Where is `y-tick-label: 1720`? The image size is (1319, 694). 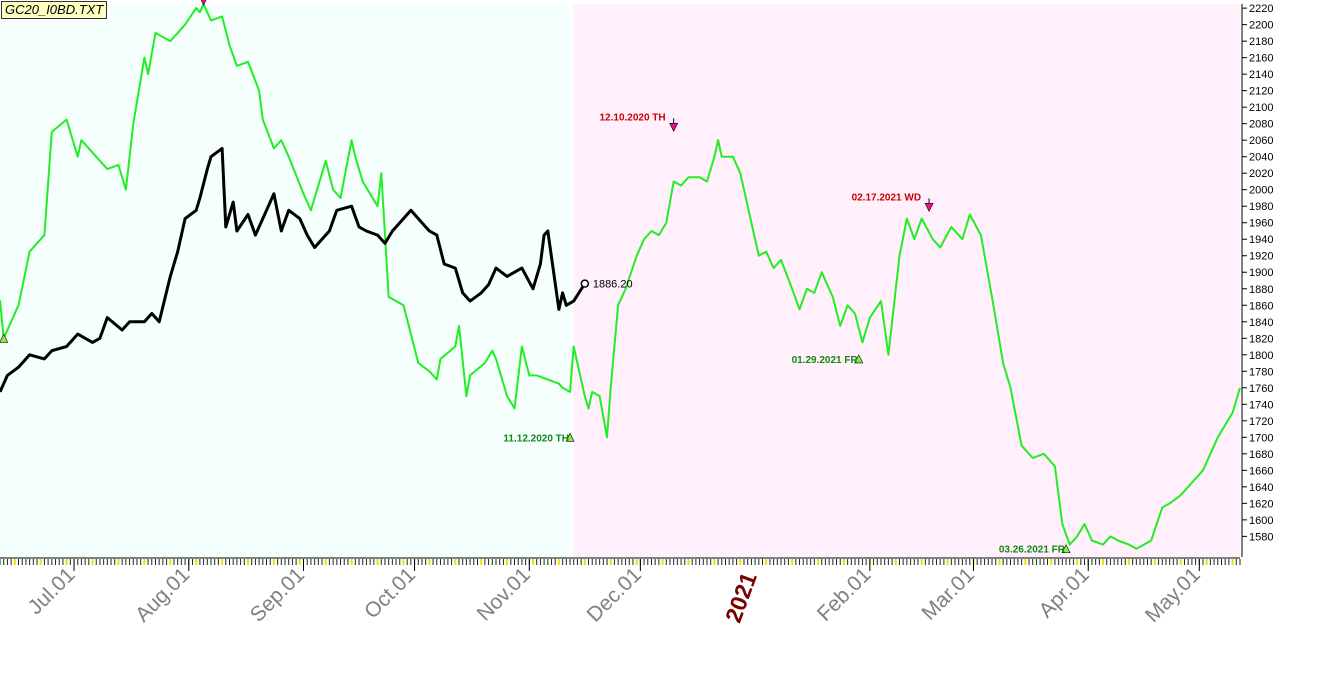 y-tick-label: 1720 is located at coordinates (1261, 422).